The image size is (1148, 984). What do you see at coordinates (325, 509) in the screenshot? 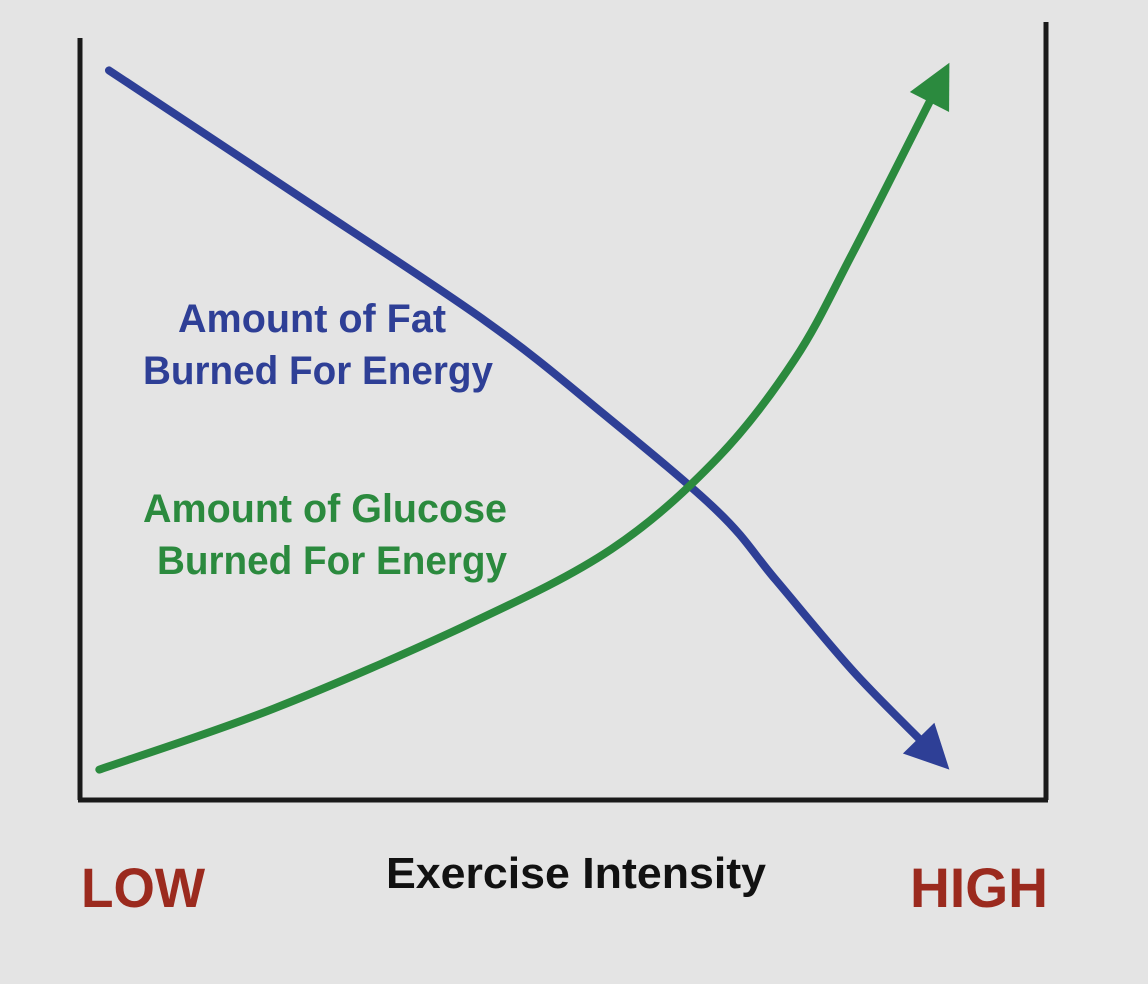
I see `glucose-series-label-line-1: Amount of Glucose` at bounding box center [325, 509].